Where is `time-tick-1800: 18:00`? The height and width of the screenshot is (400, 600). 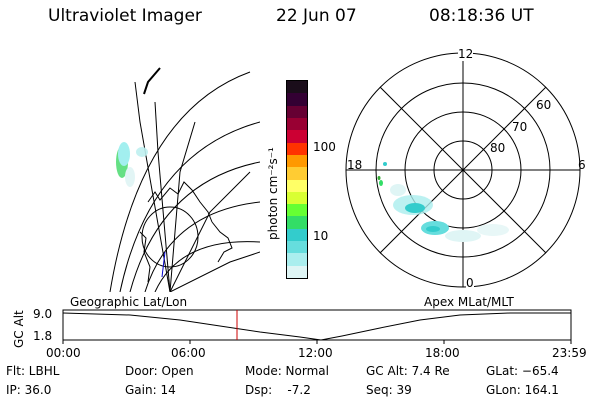 time-tick-1800: 18:00 is located at coordinates (442, 353).